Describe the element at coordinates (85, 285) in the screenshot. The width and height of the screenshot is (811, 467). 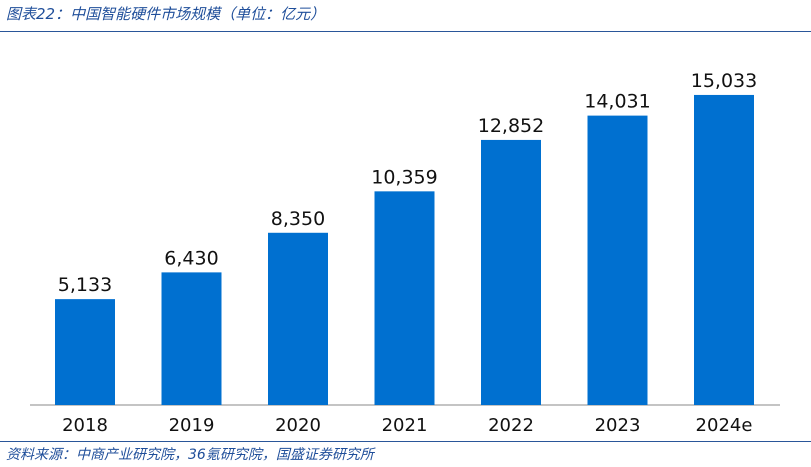
I see `value-label-2018: 5,133` at that location.